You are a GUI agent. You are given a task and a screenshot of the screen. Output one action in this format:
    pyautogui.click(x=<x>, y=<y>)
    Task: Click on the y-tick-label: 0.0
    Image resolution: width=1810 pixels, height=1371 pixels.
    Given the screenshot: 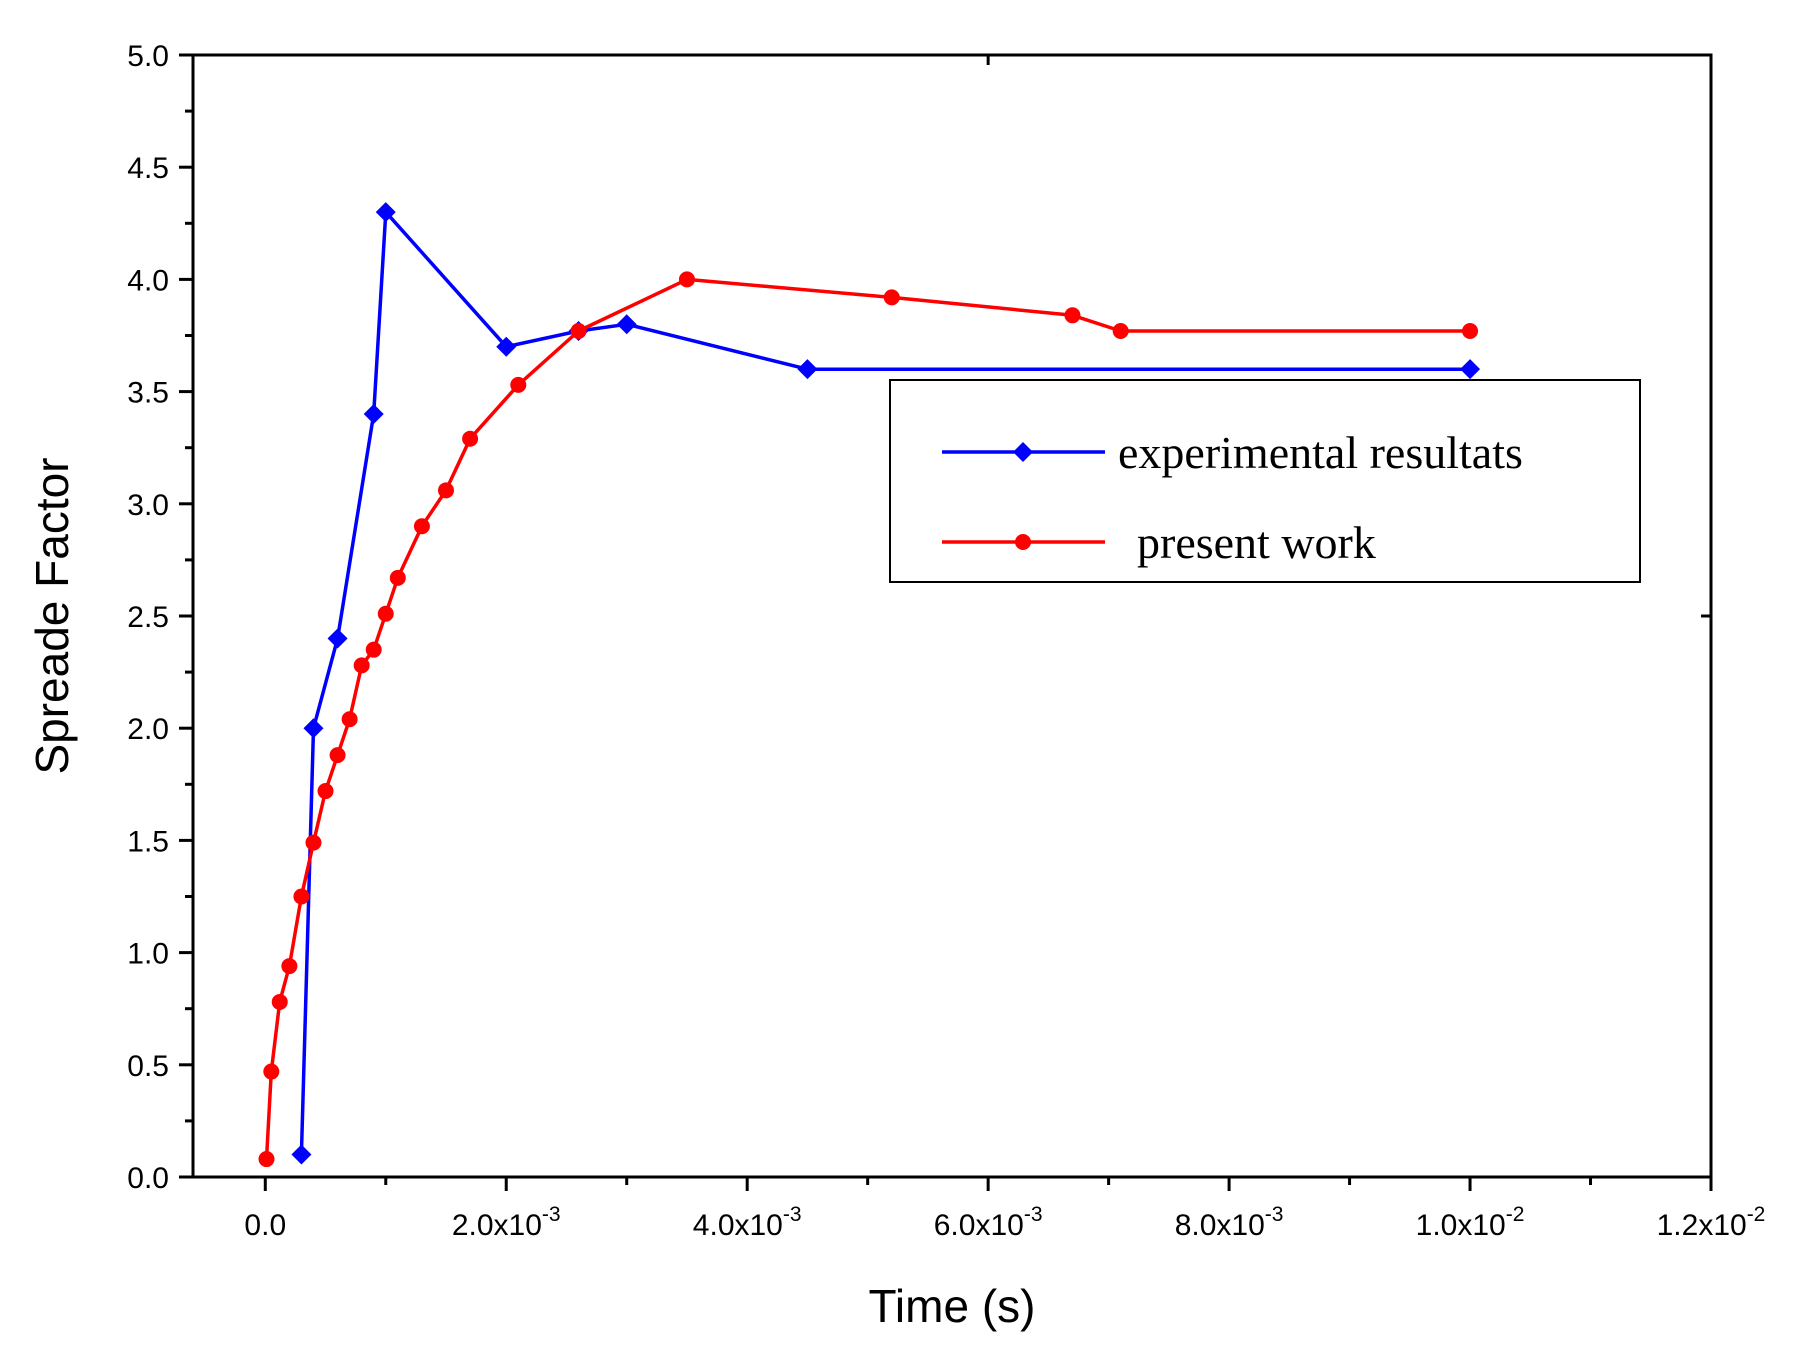 What is the action you would take?
    pyautogui.click(x=148, y=1178)
    